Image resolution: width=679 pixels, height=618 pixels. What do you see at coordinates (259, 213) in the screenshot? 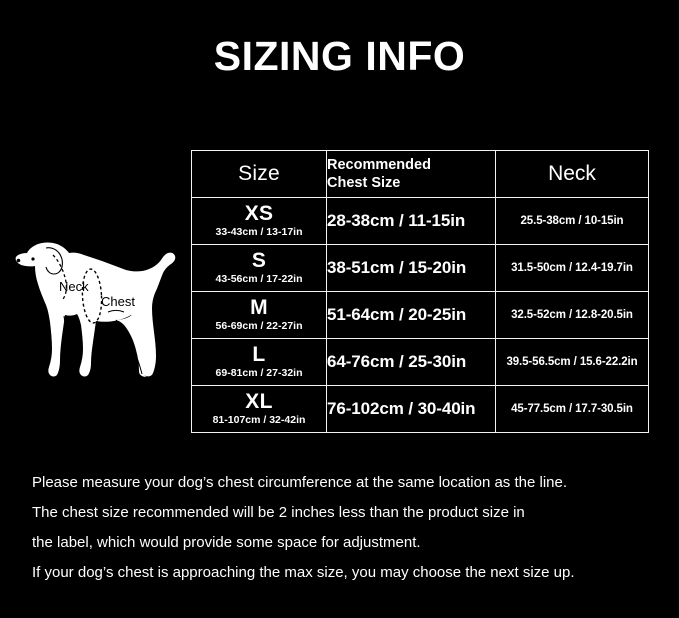
I see `size-label: XS` at bounding box center [259, 213].